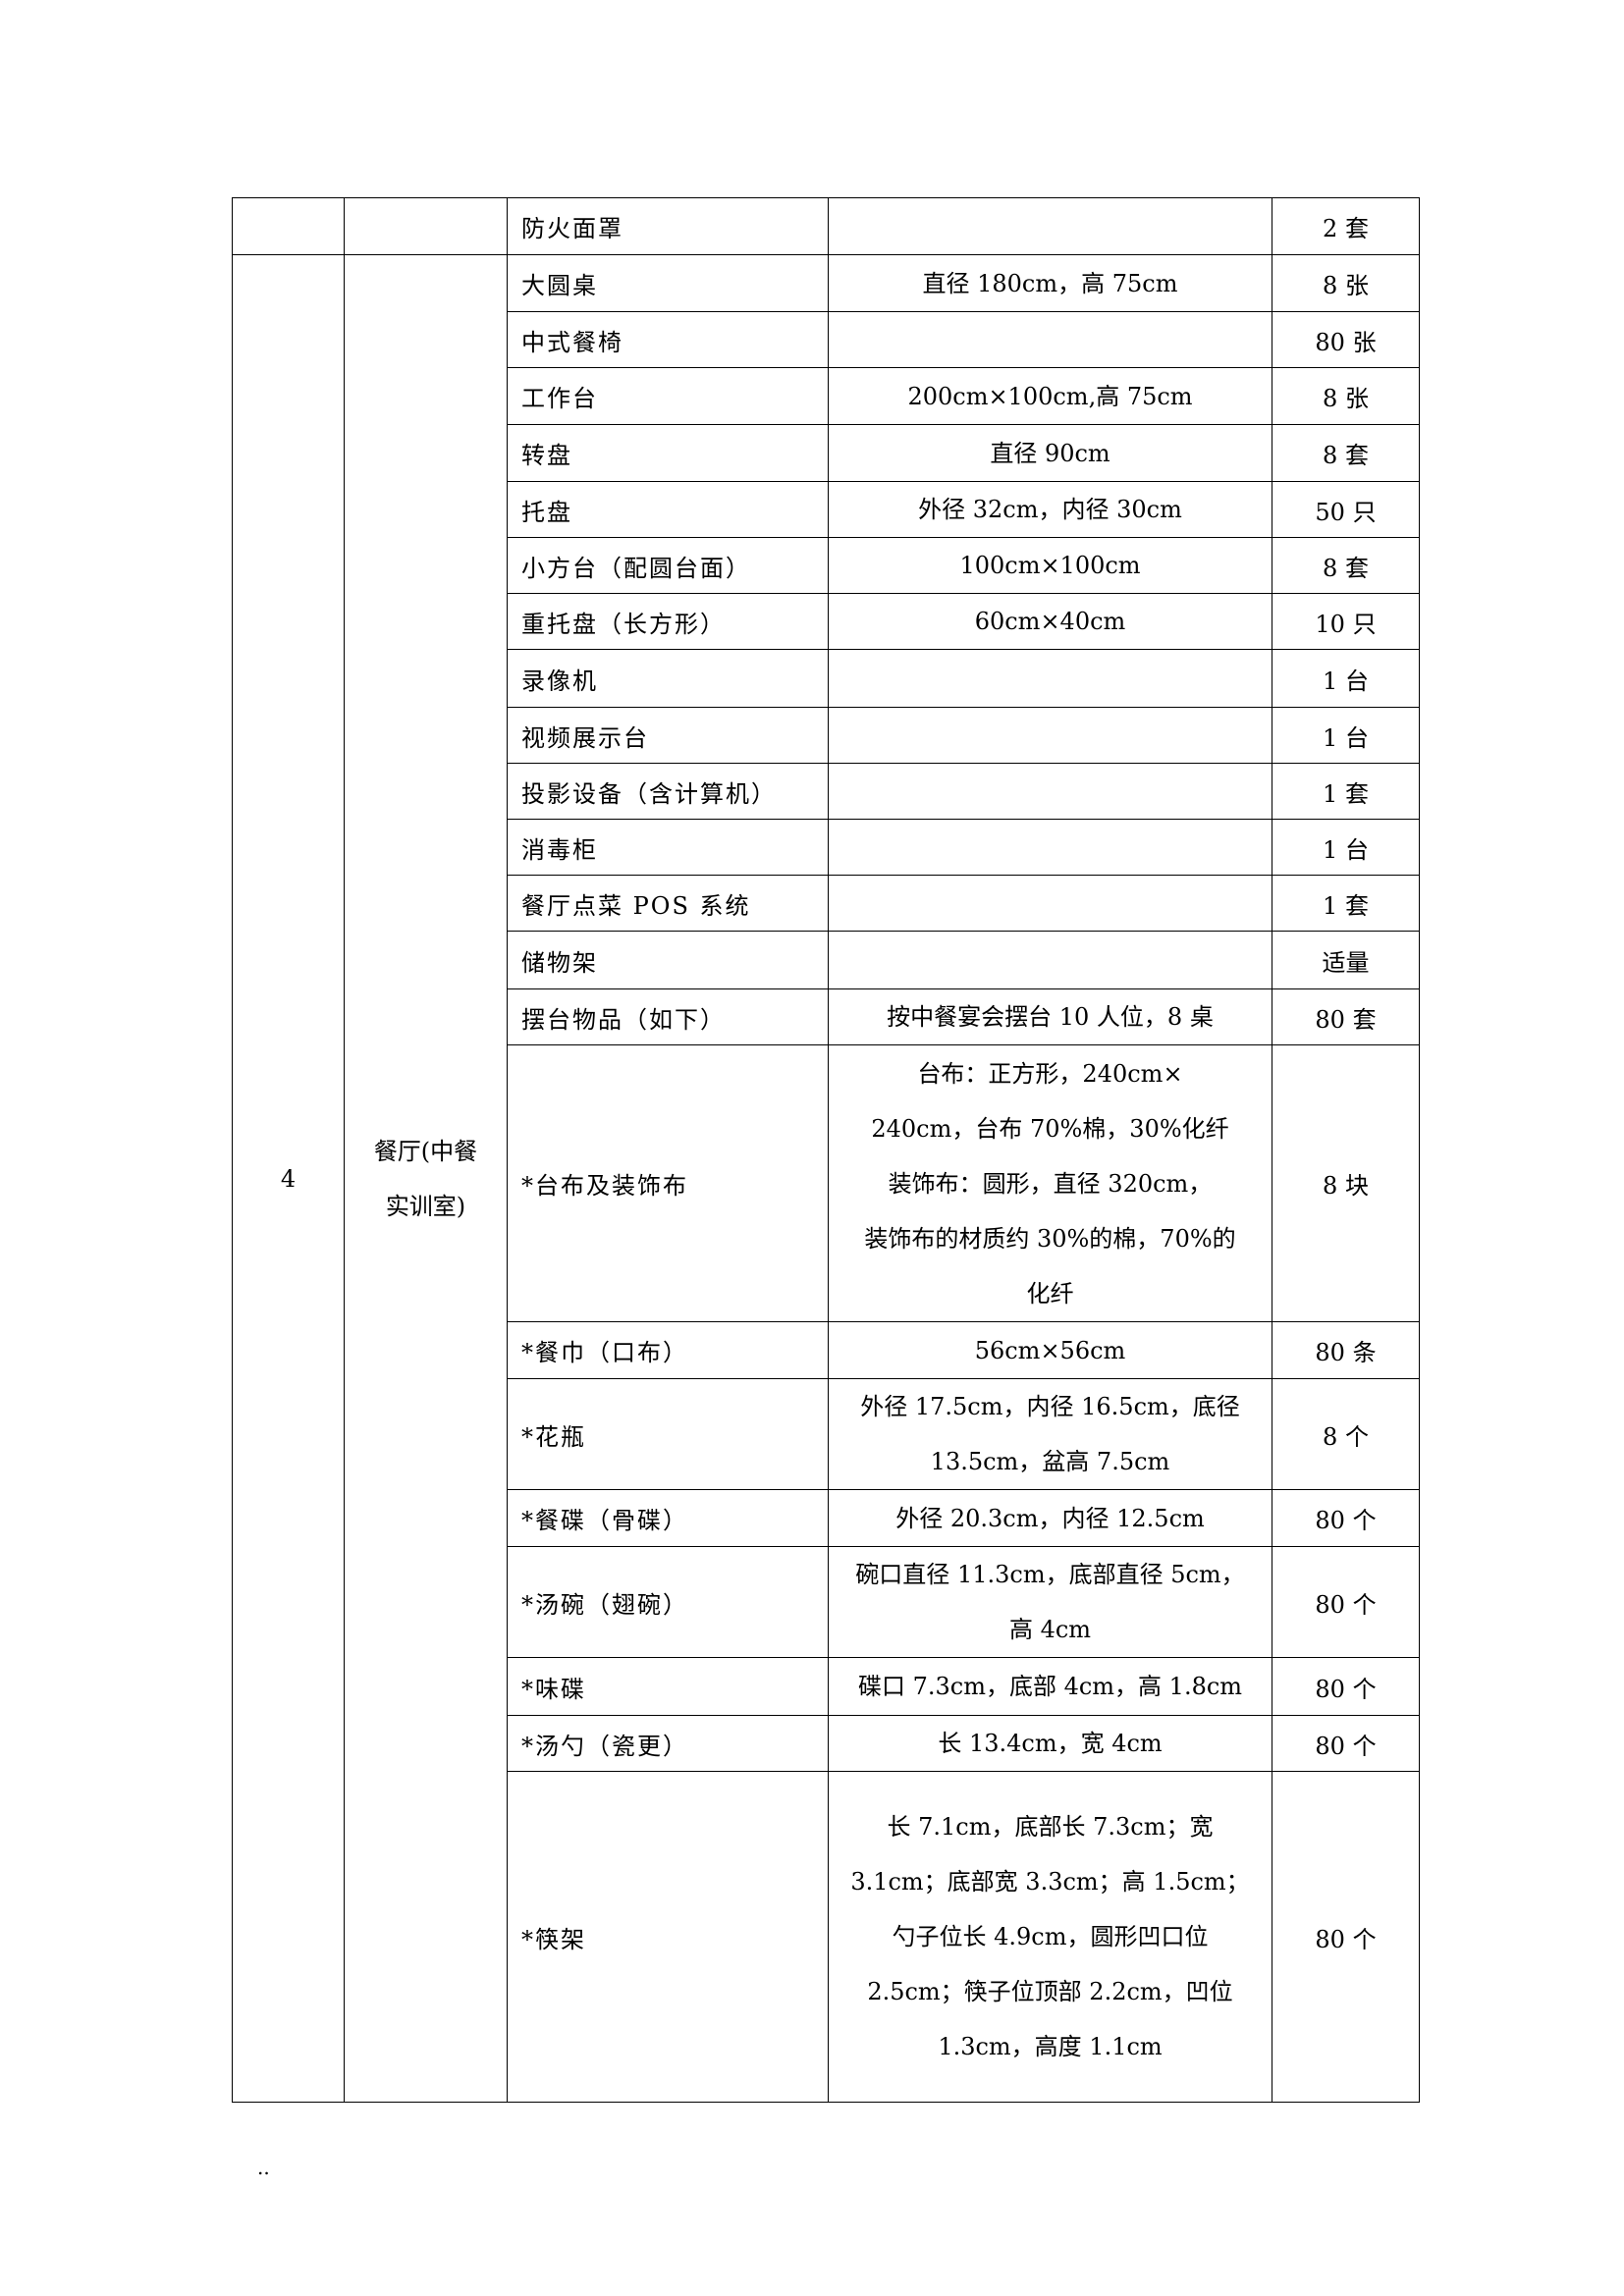 This screenshot has width=1624, height=2296. Describe the element at coordinates (668, 903) in the screenshot. I see `cell-name: 餐厅点菜 POS 系统` at that location.